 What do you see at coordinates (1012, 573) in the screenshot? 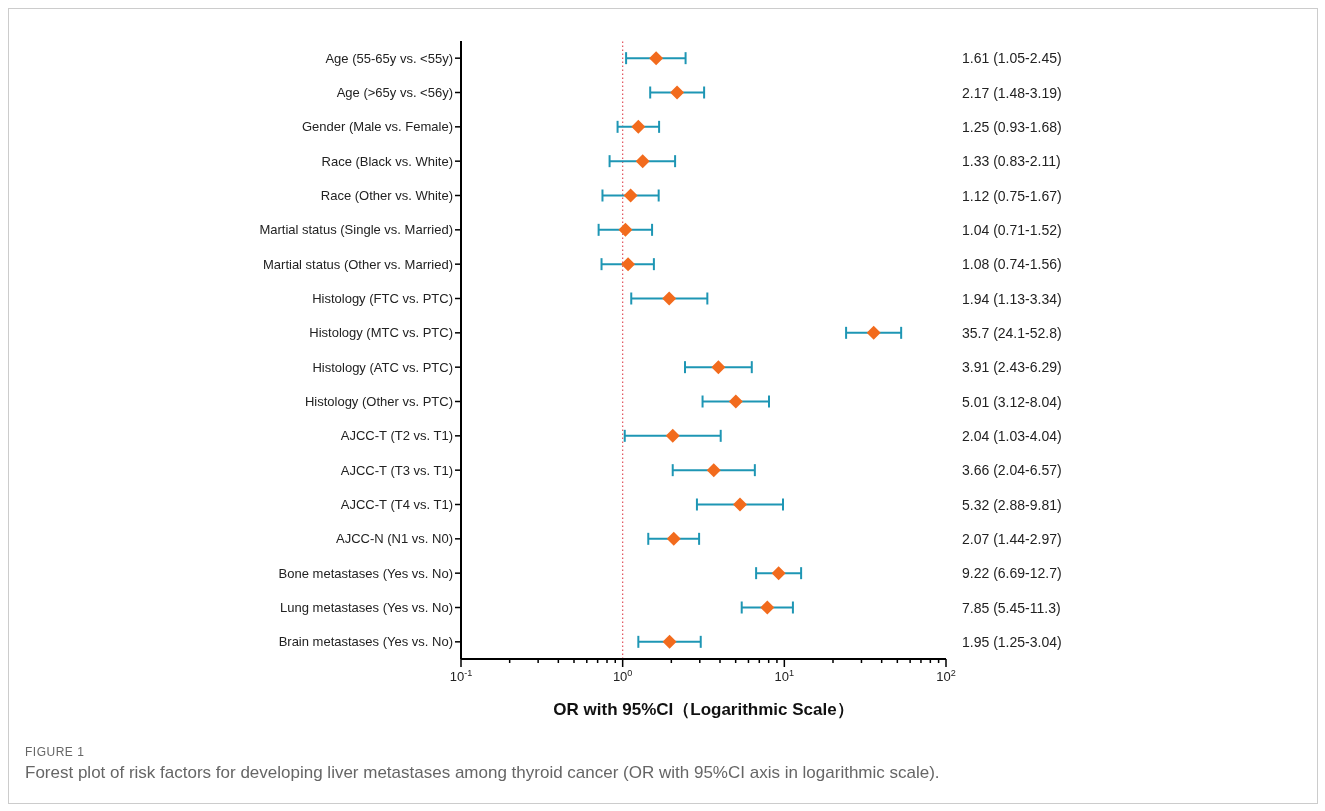
I see `data-label: 9.22 (6.69-12.7)` at bounding box center [1012, 573].